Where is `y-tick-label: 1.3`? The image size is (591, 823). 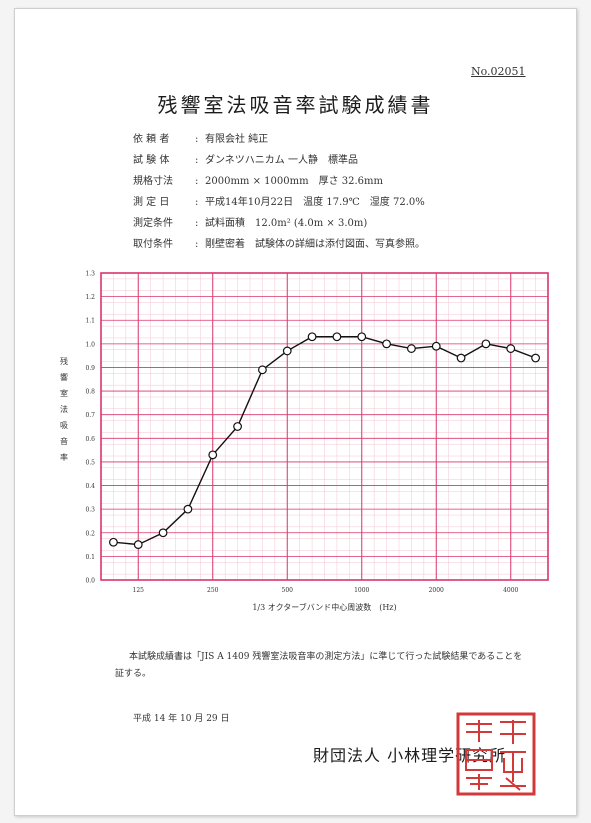 y-tick-label: 1.3 is located at coordinates (90, 274).